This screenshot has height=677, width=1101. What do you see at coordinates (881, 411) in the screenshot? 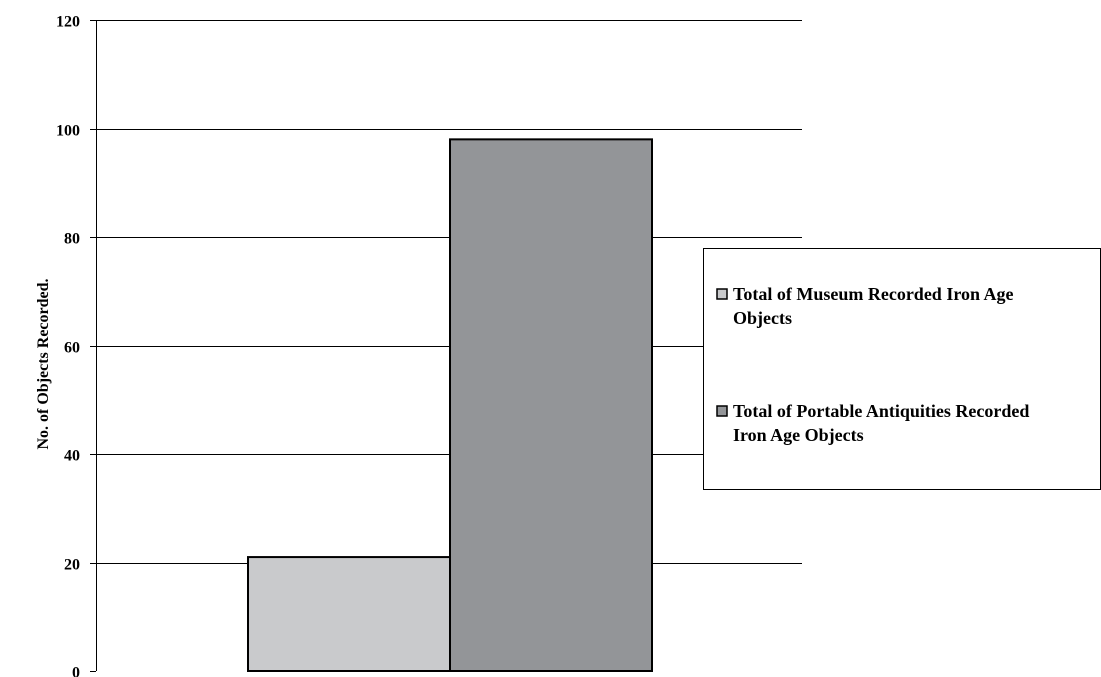
I see `legend-label-2: Total of Portable Antiquities Recorded` at bounding box center [881, 411].